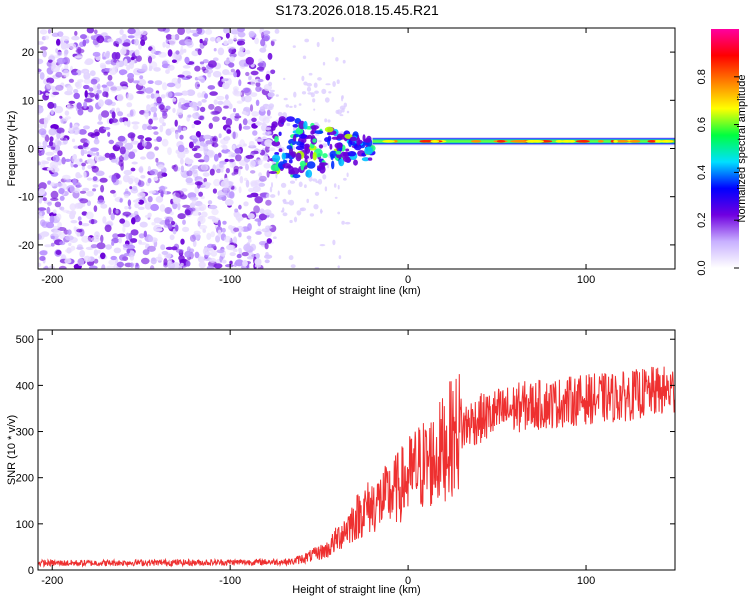  What do you see at coordinates (586, 581) in the screenshot?
I see `x-tick-label: 100` at bounding box center [586, 581].